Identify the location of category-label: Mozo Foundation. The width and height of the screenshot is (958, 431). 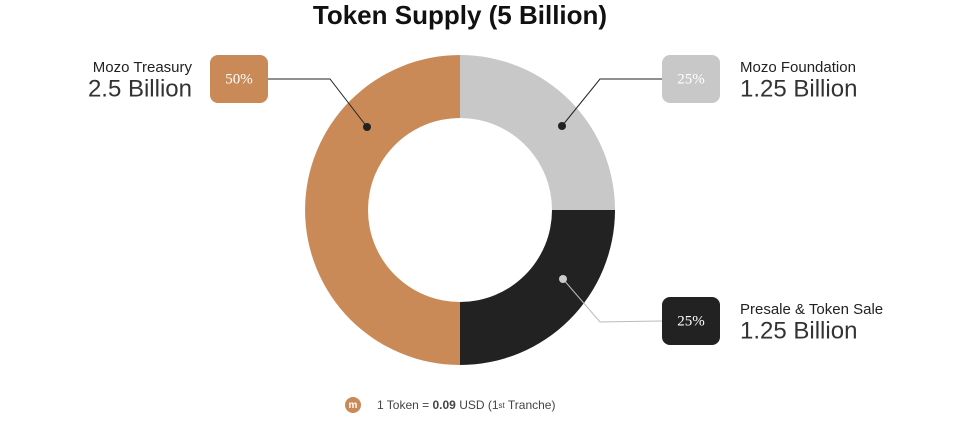
(798, 67).